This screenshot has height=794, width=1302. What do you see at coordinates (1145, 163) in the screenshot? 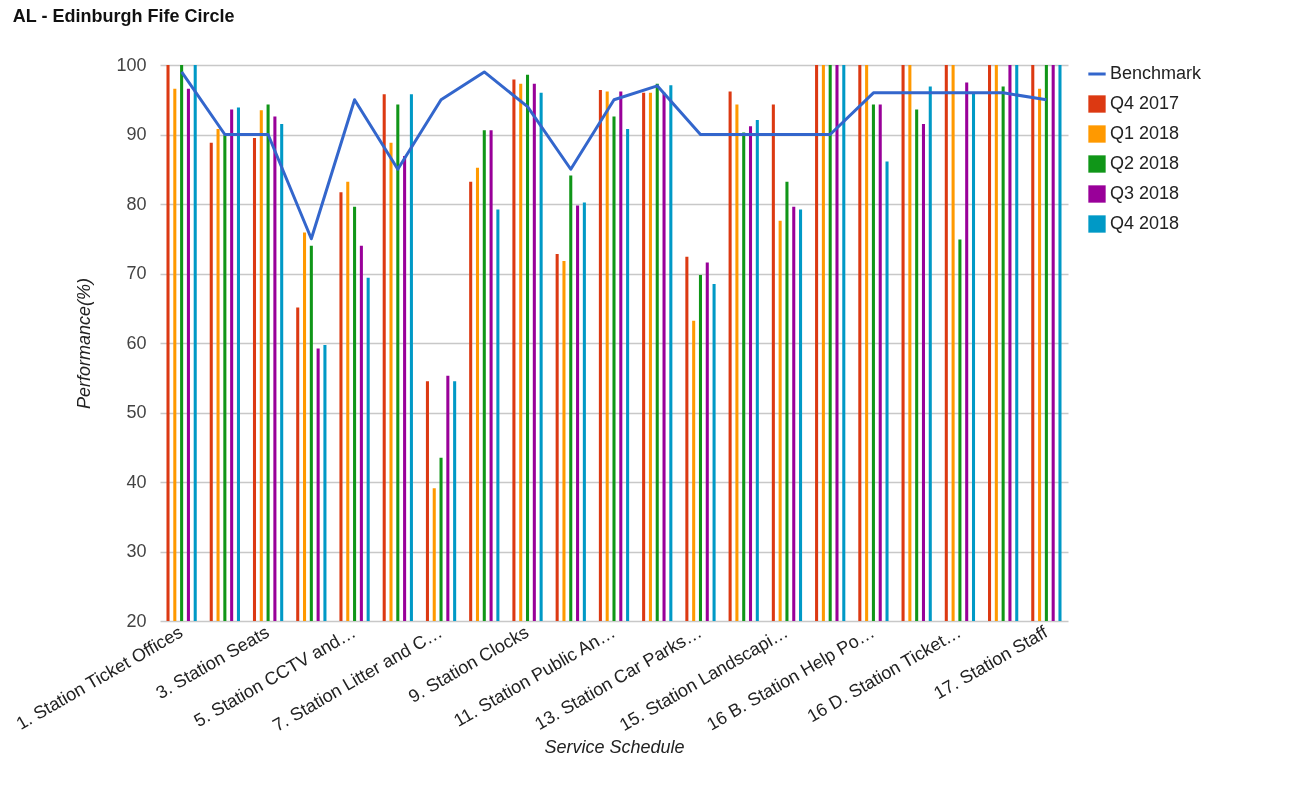
I see `legend-label: Q2 2018` at bounding box center [1145, 163].